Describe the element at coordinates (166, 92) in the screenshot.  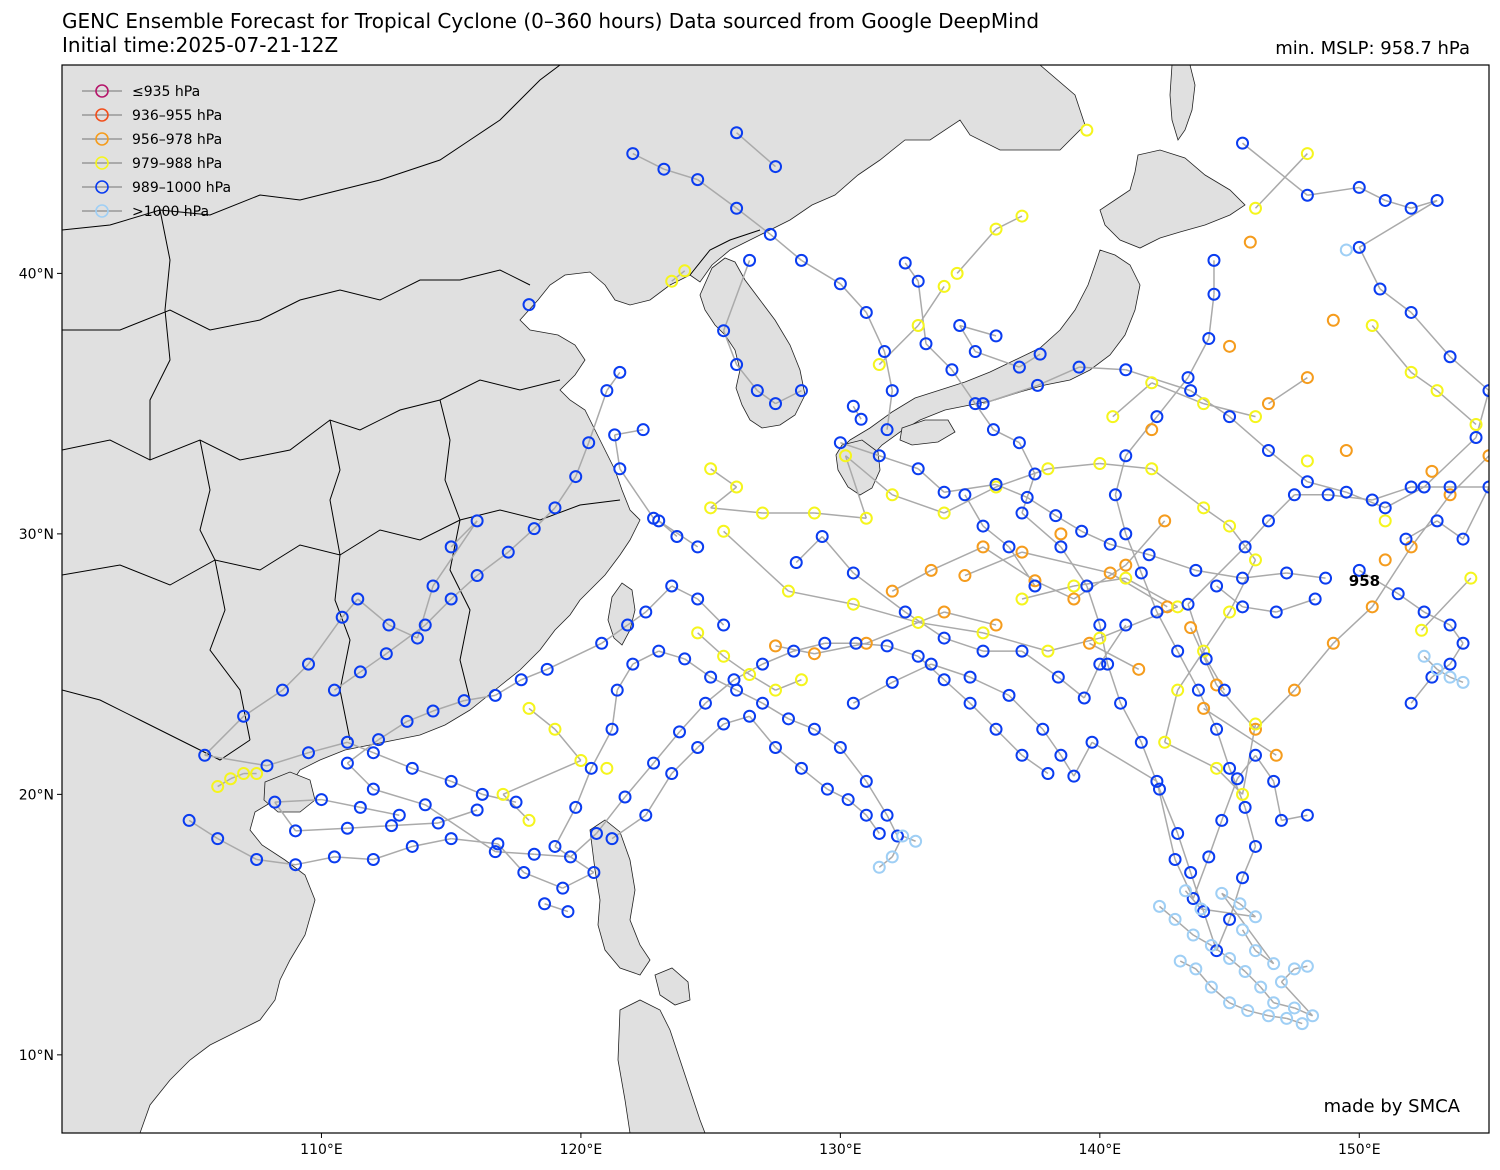
I see `legend-label: ≤935 hPa` at that location.